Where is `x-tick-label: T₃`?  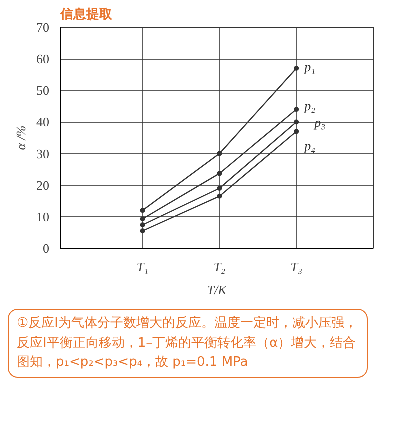 x-tick-label: T₃ is located at coordinates (296, 267).